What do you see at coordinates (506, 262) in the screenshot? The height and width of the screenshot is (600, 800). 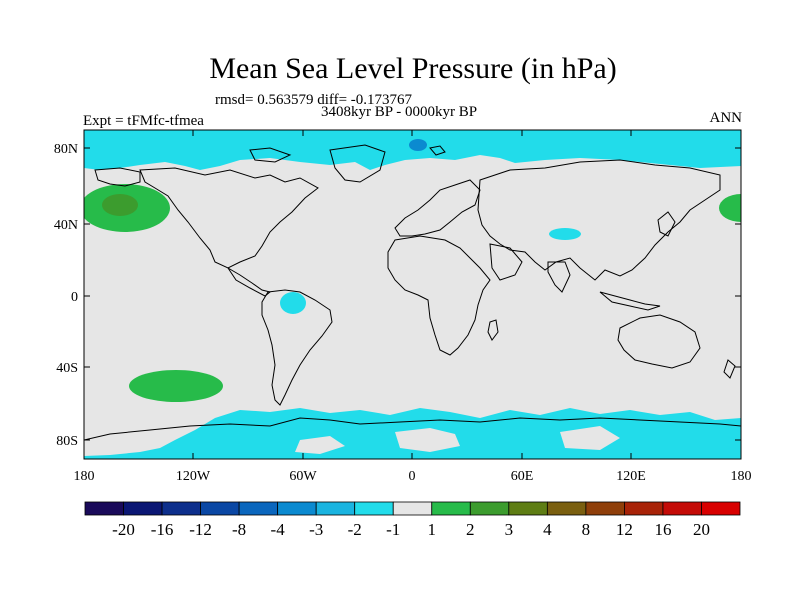 I see `arabia-coast` at bounding box center [506, 262].